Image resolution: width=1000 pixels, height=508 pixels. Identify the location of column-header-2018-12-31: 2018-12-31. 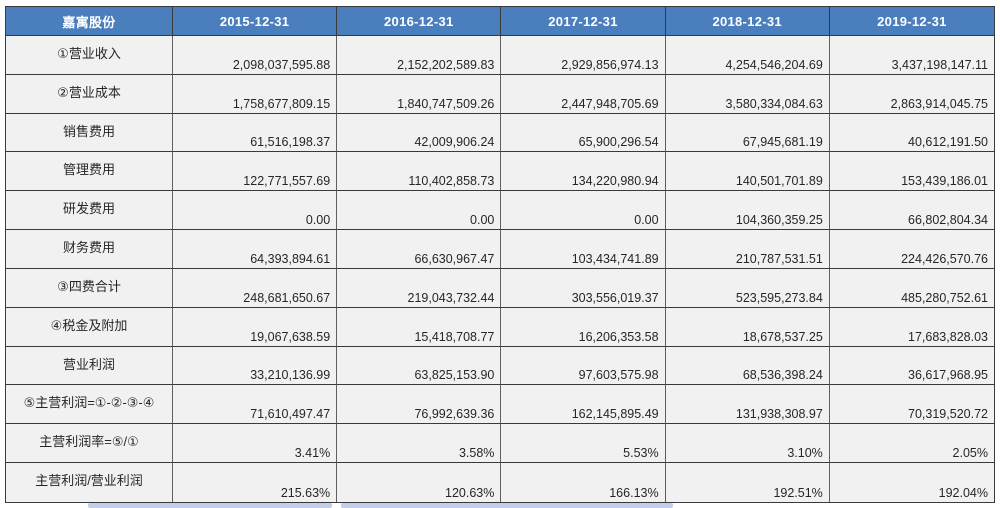
(747, 21).